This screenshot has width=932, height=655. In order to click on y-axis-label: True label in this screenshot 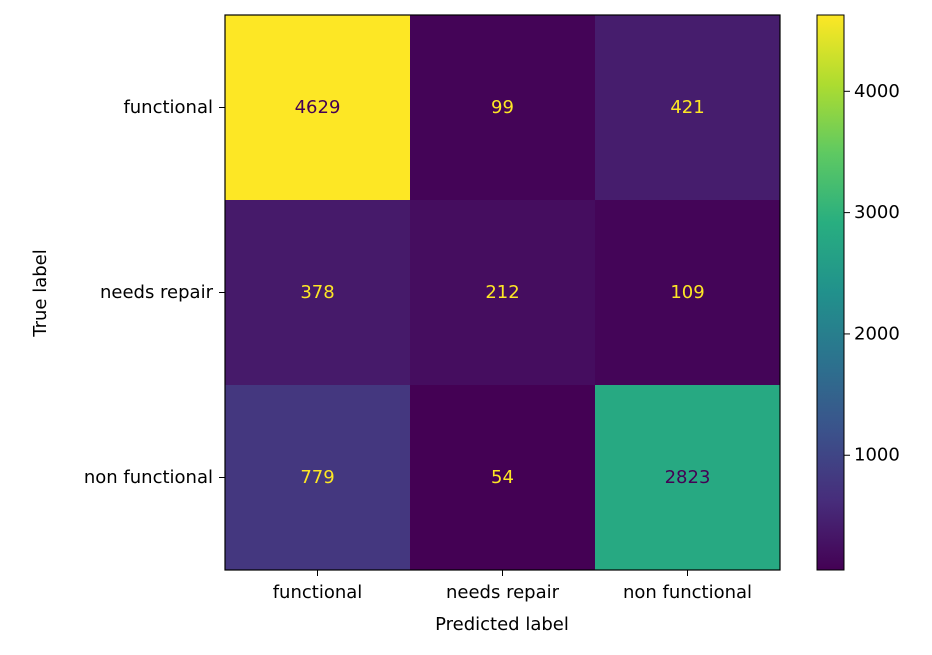, I will do `click(40, 293)`.